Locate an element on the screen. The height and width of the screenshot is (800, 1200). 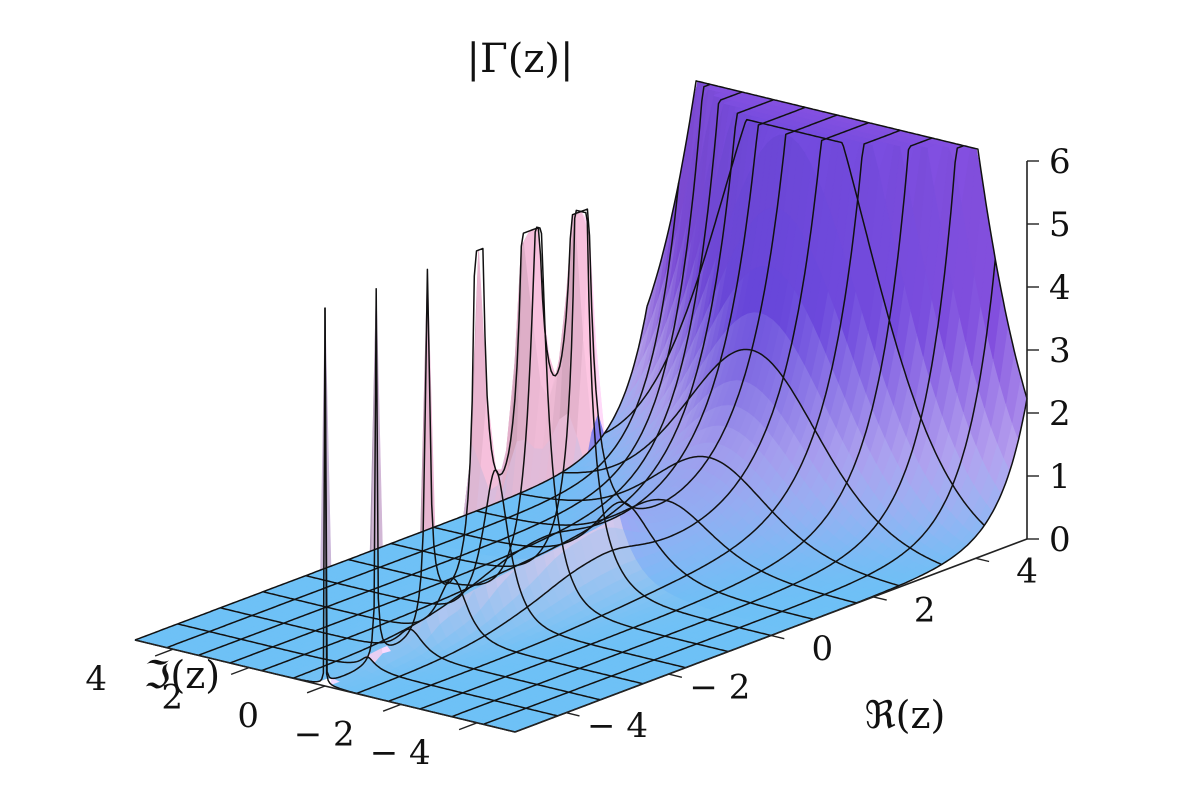
y-tick-label: 0 is located at coordinates (248, 716).